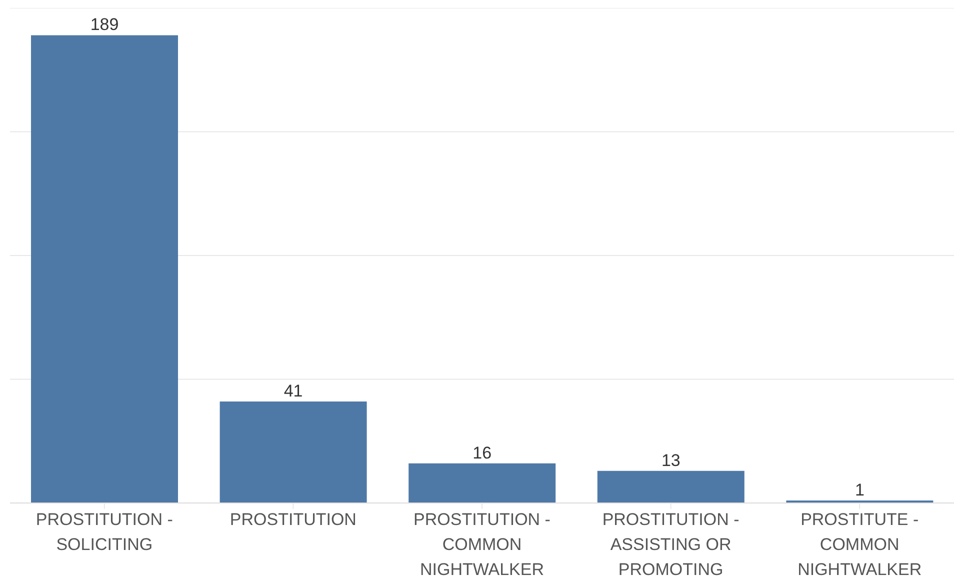 This screenshot has width=954, height=583. What do you see at coordinates (671, 544) in the screenshot?
I see `x-tick-label: PROSTITUTION - ASSISTING OR PROMOTING` at bounding box center [671, 544].